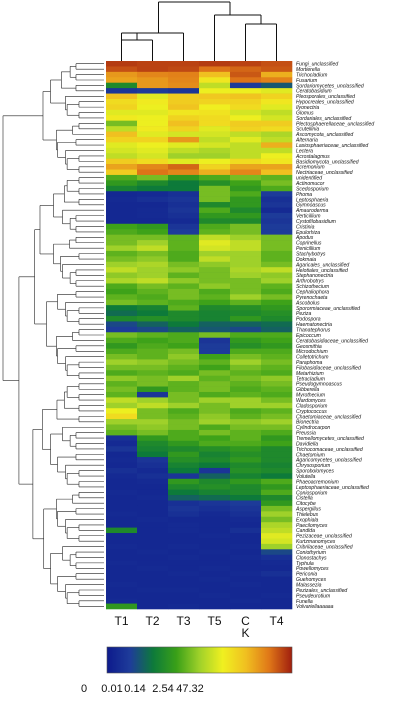 The height and width of the screenshot is (709, 400). What do you see at coordinates (328, 309) in the screenshot?
I see `row-label: Sporormiaceae_unclassified` at bounding box center [328, 309].